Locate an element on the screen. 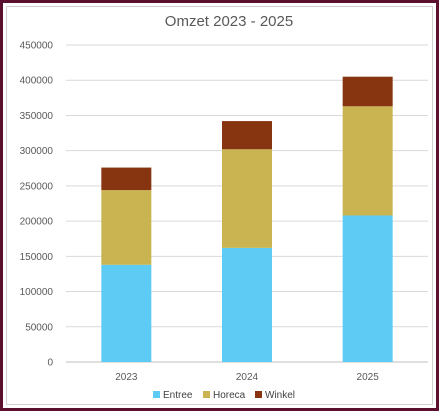  bar-winkel-2023 is located at coordinates (126, 179).